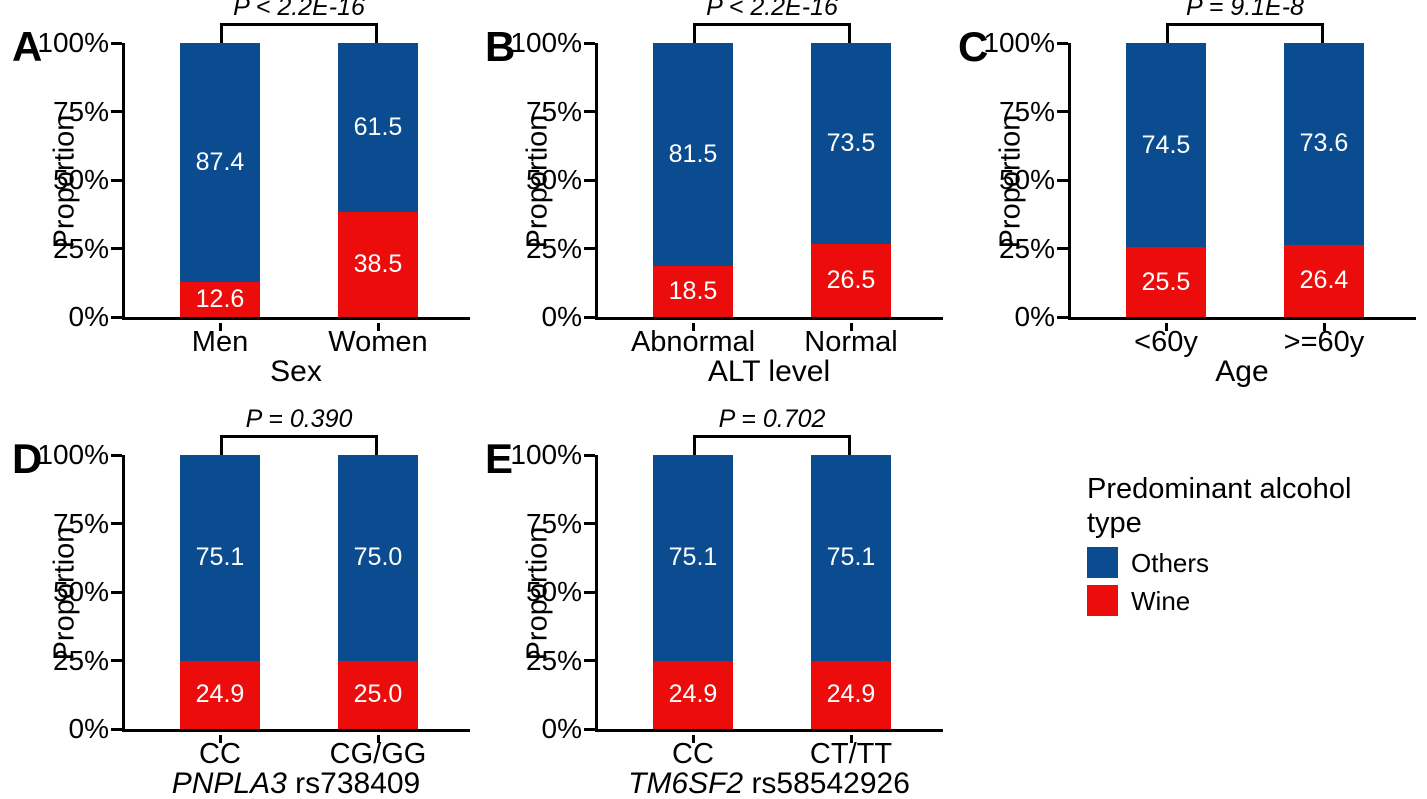 This screenshot has height=799, width=1427. What do you see at coordinates (378, 592) in the screenshot?
I see `stacked-bar-cg-gg: 75.0 25.0` at bounding box center [378, 592].